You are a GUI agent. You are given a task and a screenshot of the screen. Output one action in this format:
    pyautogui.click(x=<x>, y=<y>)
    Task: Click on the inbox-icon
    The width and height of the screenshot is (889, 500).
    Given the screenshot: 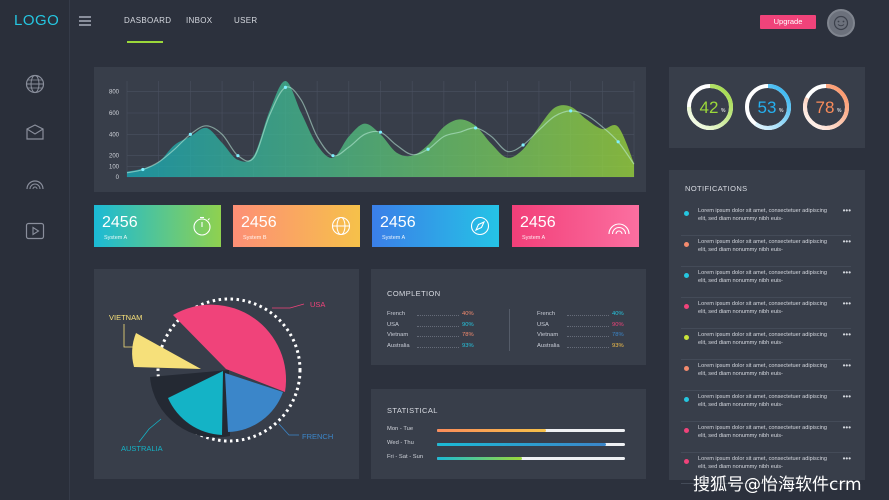 What is the action you would take?
    pyautogui.click(x=35, y=133)
    